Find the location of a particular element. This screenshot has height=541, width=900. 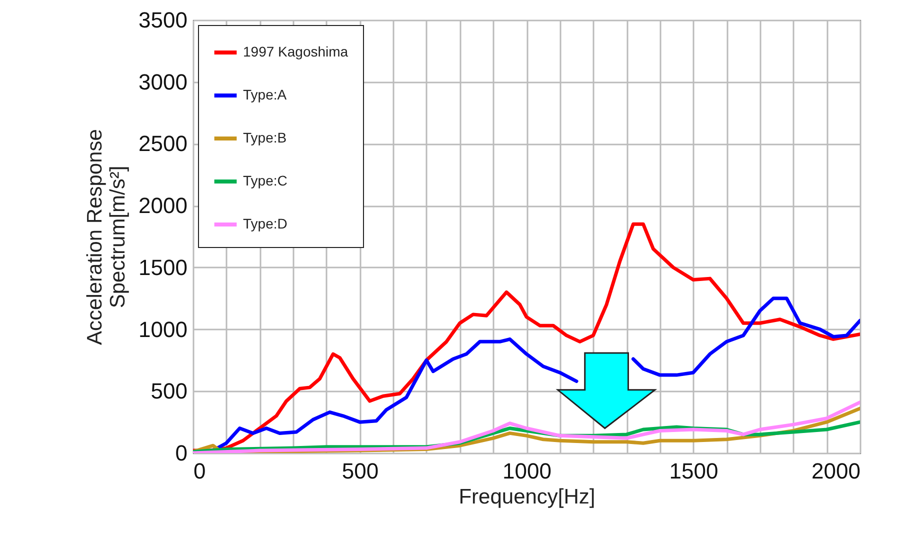

legend-label: Type:C is located at coordinates (265, 180).